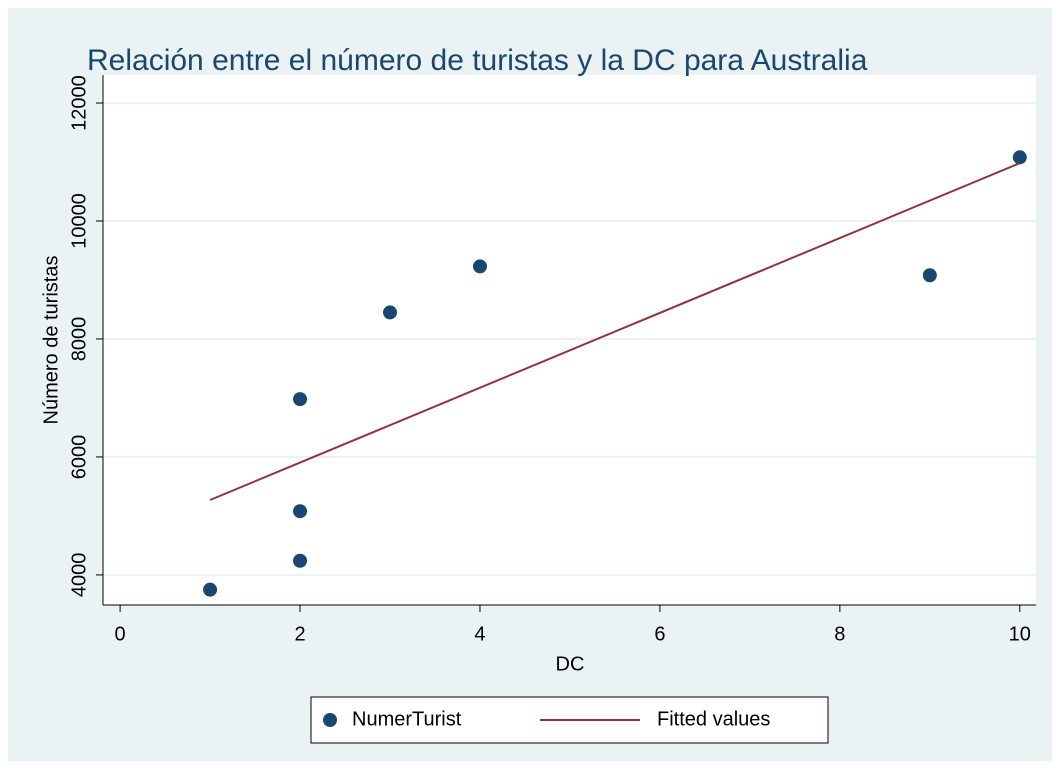  Describe the element at coordinates (570, 664) in the screenshot. I see `x-axis-title: DC` at that location.